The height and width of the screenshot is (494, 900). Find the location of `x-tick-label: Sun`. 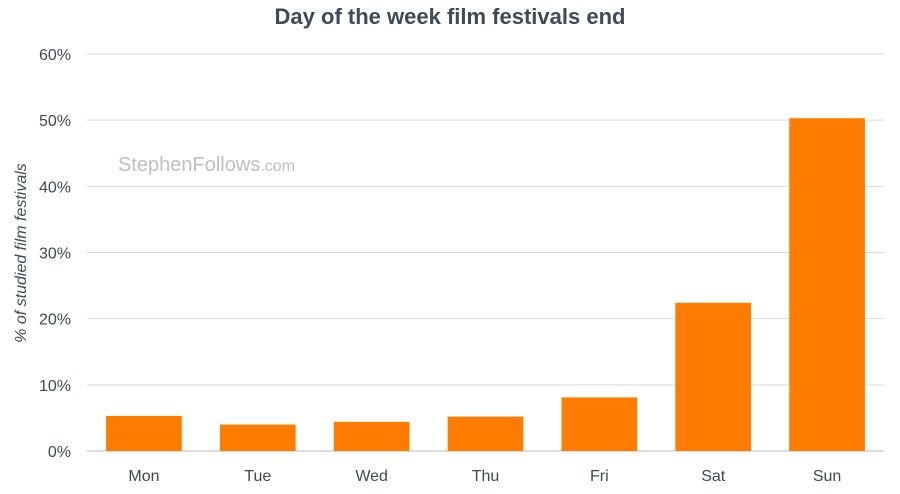

x-tick-label: Sun is located at coordinates (827, 476).